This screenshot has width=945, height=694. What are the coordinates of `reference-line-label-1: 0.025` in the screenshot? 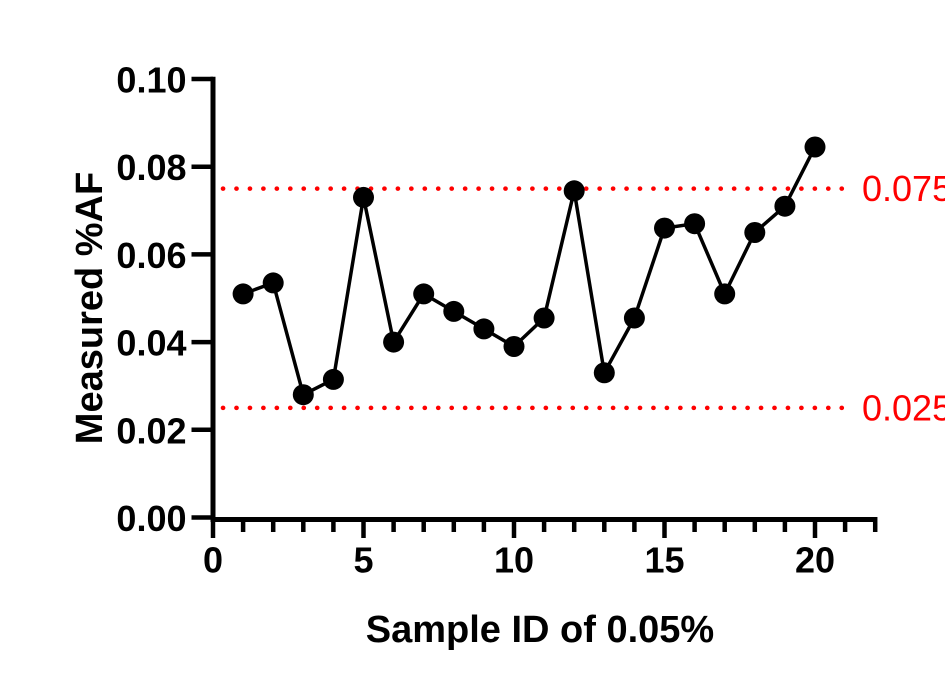 It's located at (903, 407).